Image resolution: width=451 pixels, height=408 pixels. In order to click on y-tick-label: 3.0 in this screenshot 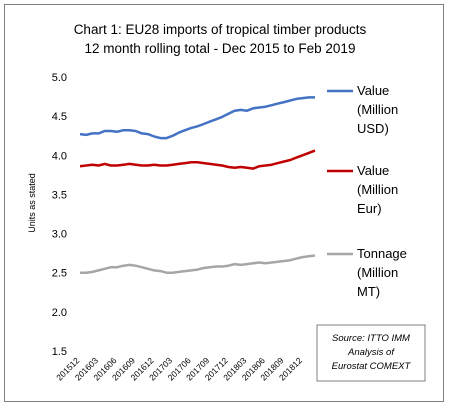, I will do `click(59, 235)`.